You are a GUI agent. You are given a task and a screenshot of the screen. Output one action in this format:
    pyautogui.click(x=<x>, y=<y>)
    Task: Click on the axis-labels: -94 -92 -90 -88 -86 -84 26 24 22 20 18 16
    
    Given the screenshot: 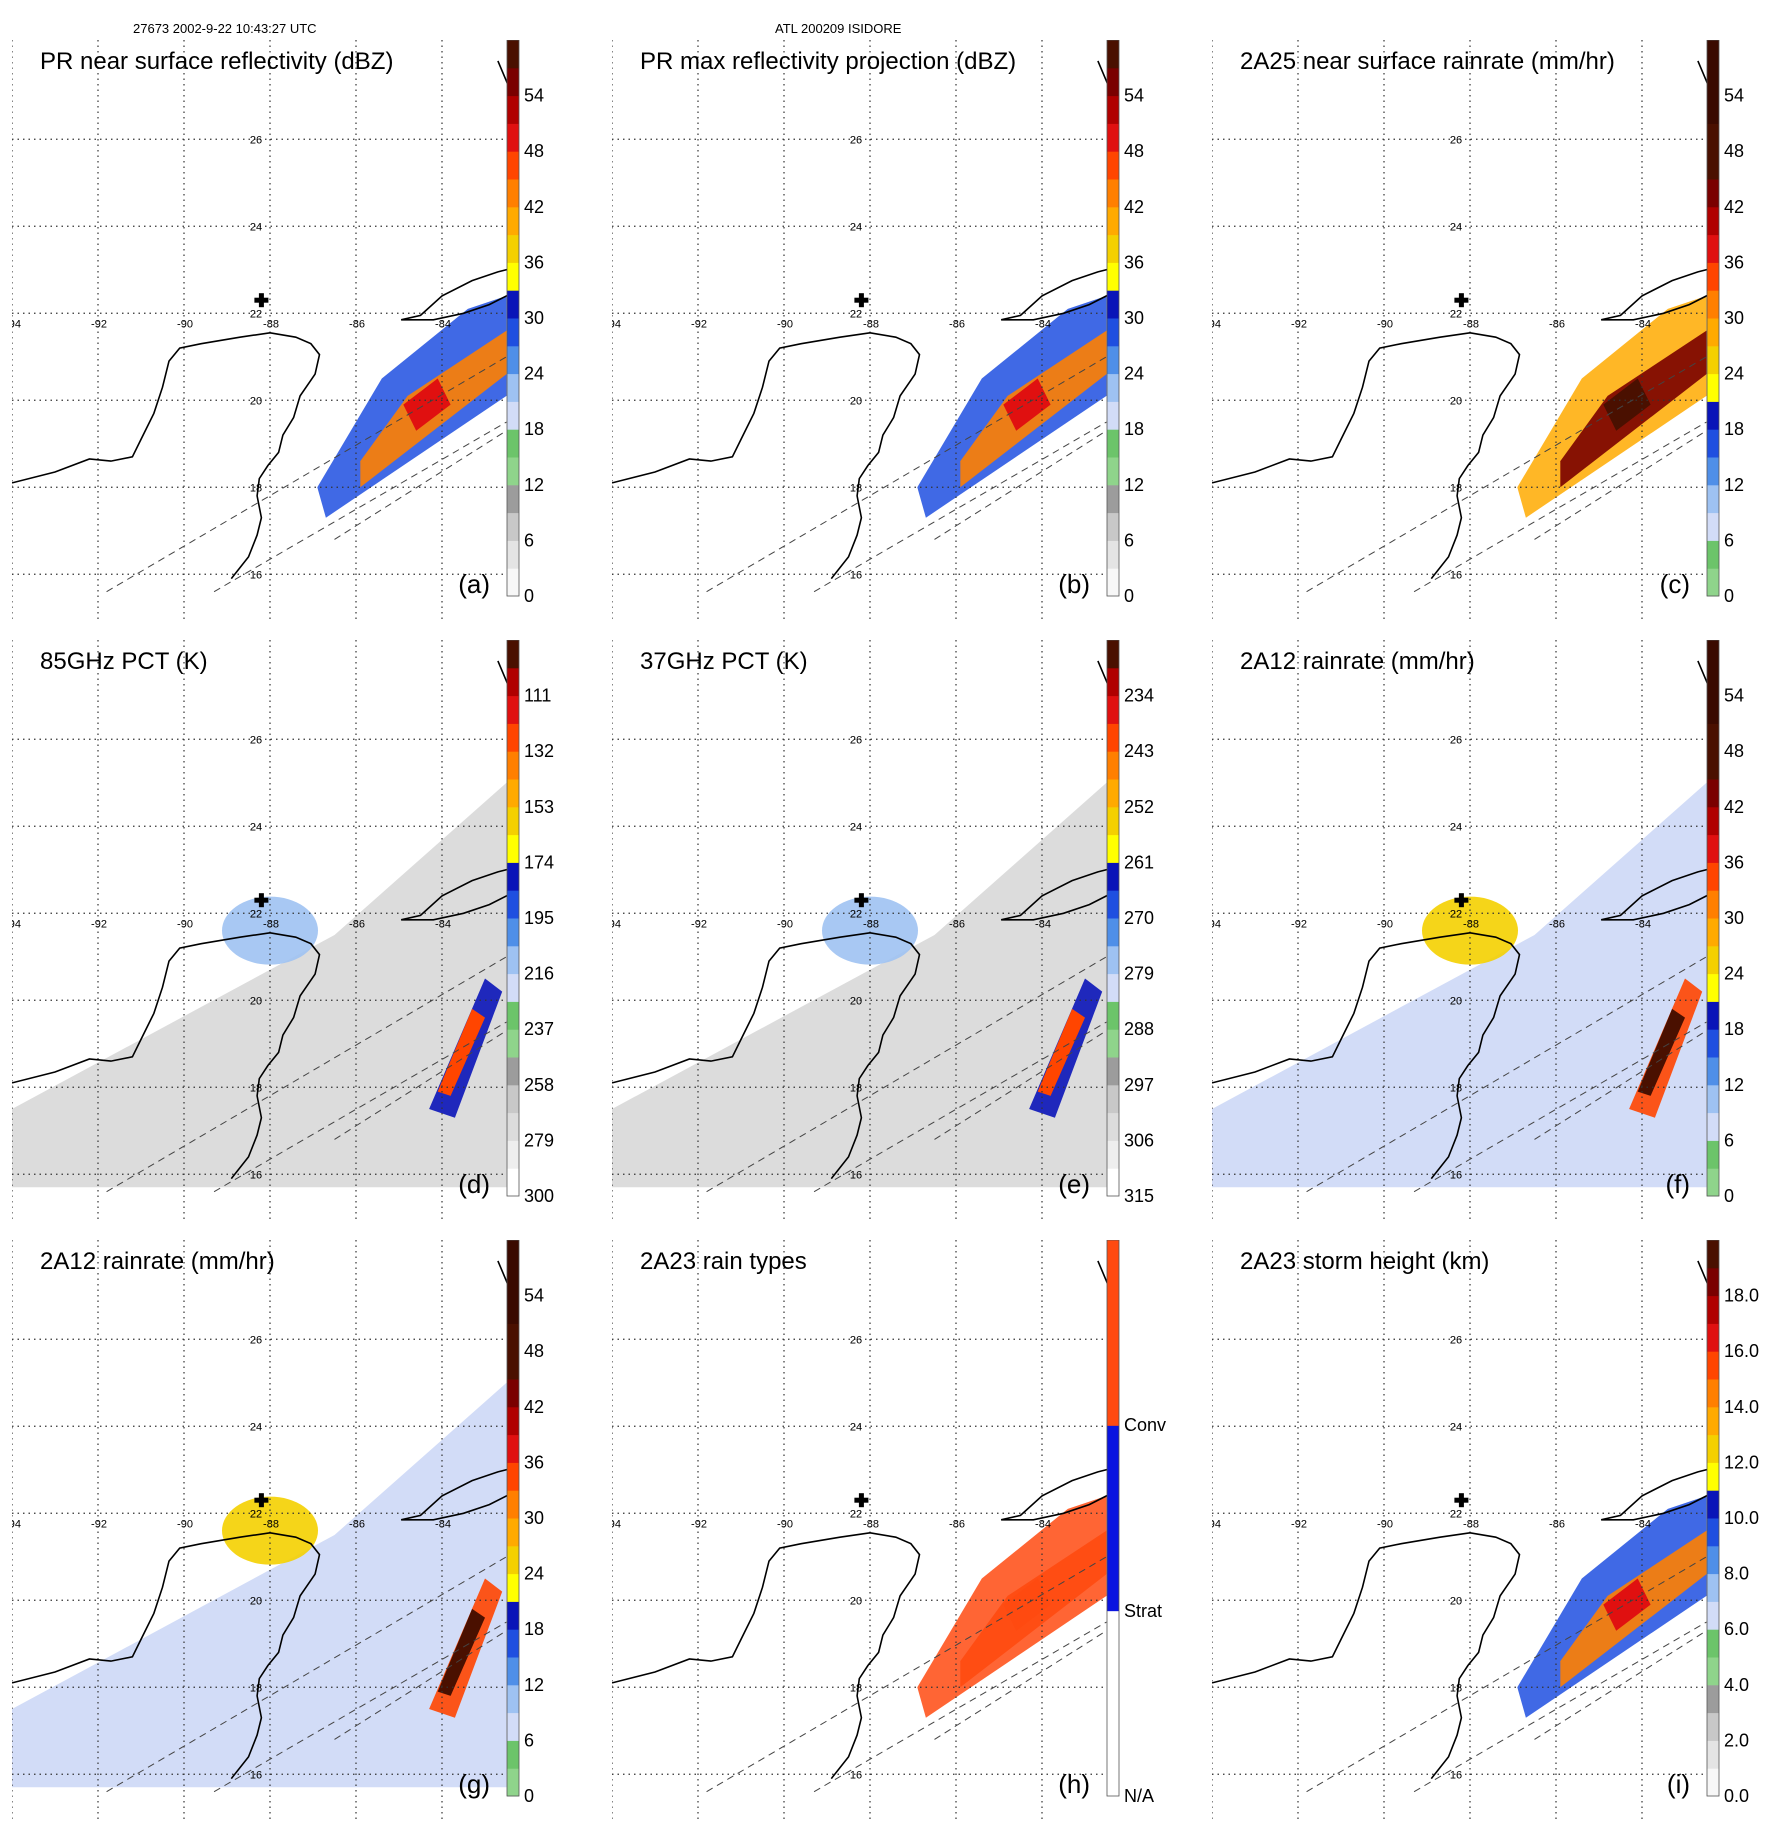 What is the action you would take?
    pyautogui.click(x=831, y=1557)
    